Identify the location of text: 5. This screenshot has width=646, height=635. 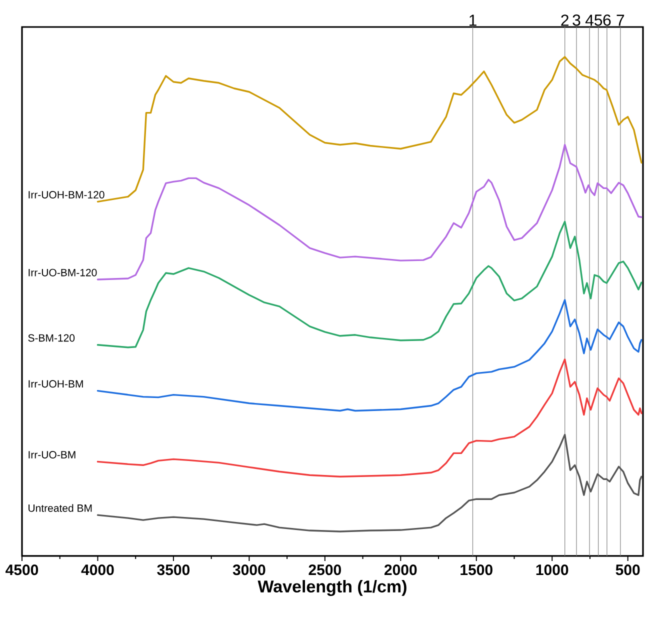
(598, 20).